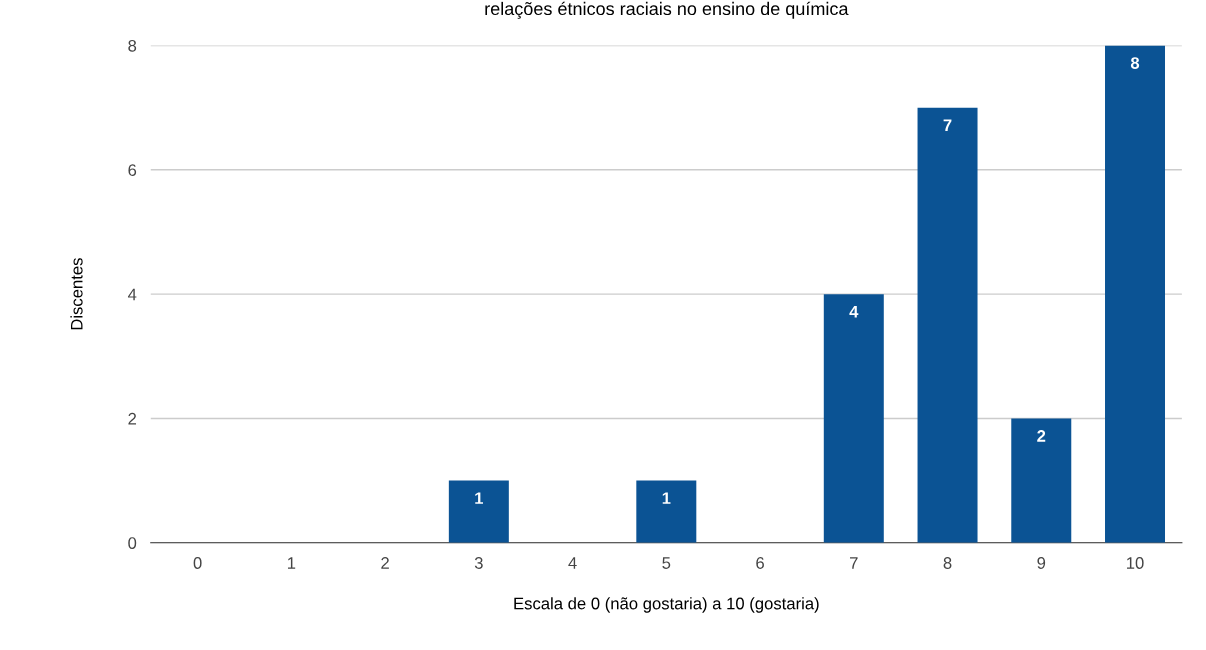 The height and width of the screenshot is (650, 1206). Describe the element at coordinates (854, 311) in the screenshot. I see `data-label: 4` at that location.